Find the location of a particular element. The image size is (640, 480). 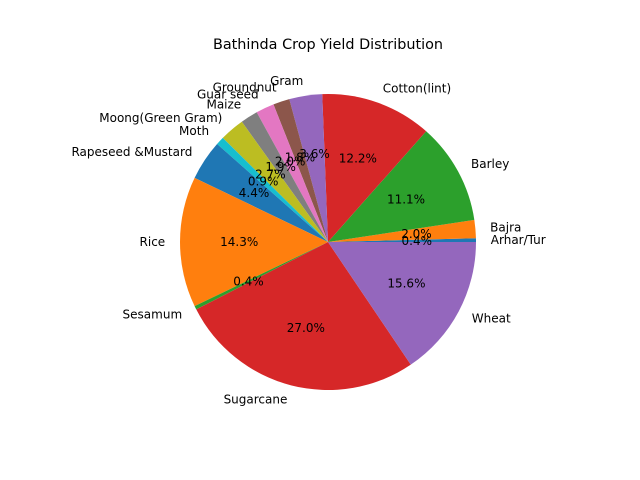

slice-label: Guar seed is located at coordinates (228, 95).